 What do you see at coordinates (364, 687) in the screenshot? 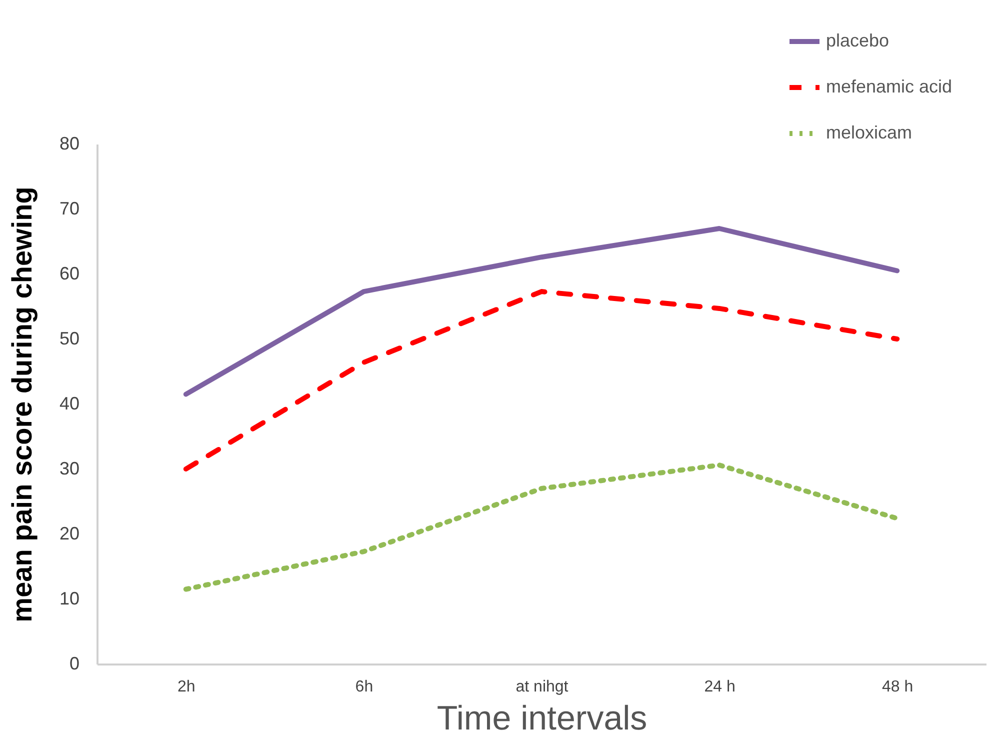
I see `x-tick-label: 6h` at bounding box center [364, 687].